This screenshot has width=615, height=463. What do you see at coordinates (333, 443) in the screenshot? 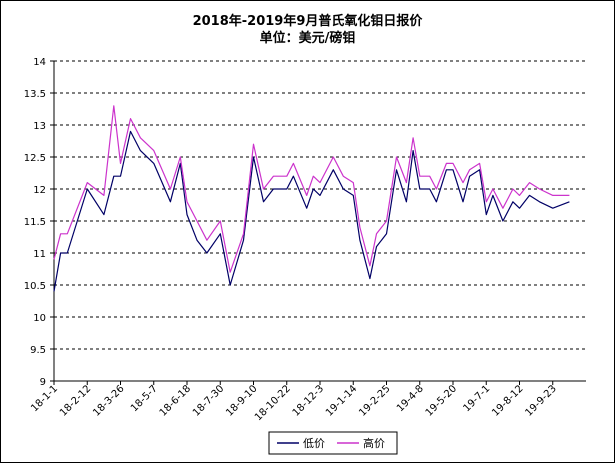
I see `legend-box` at bounding box center [333, 443].